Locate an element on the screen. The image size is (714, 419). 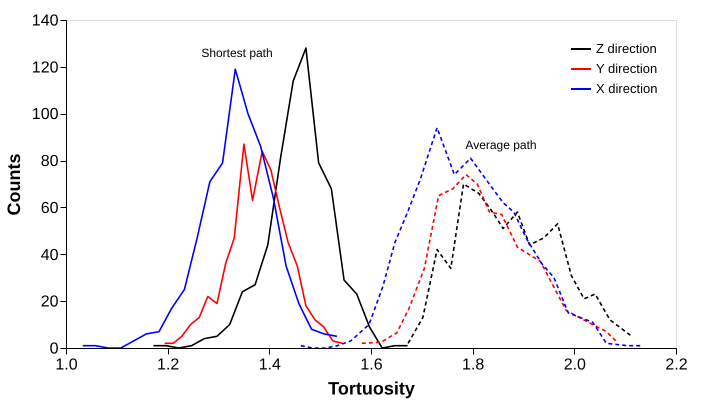
y-tick-label: 0 is located at coordinates (54, 349).